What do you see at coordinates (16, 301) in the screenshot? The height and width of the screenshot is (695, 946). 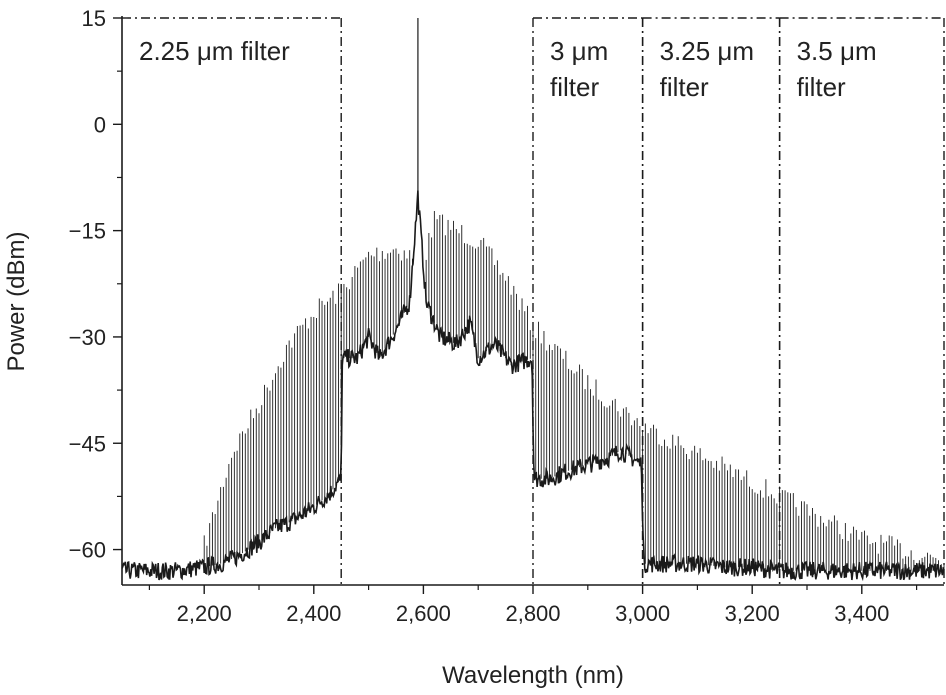 I see `y-axis-title: Power (dBm)` at bounding box center [16, 301].